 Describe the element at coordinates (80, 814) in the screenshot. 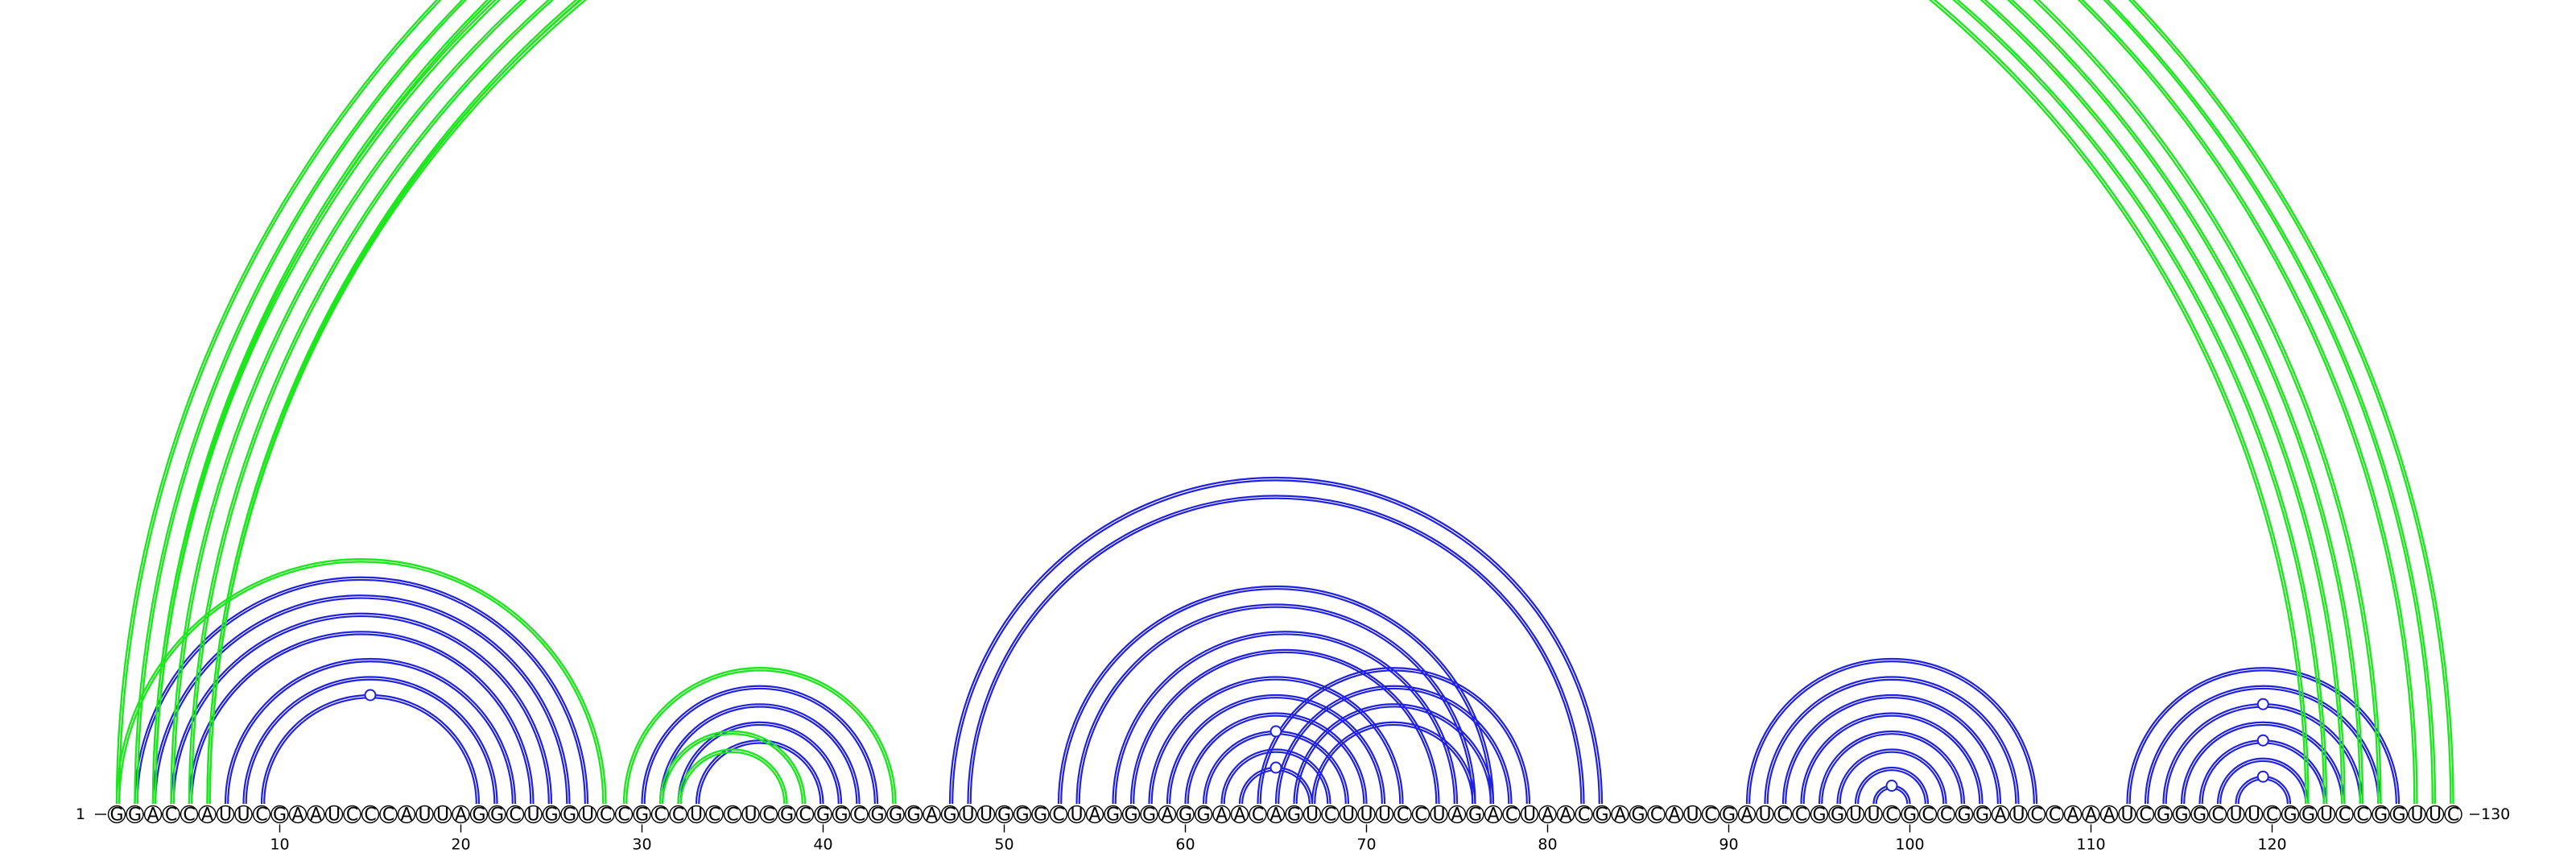

I see `start-label: 1` at that location.